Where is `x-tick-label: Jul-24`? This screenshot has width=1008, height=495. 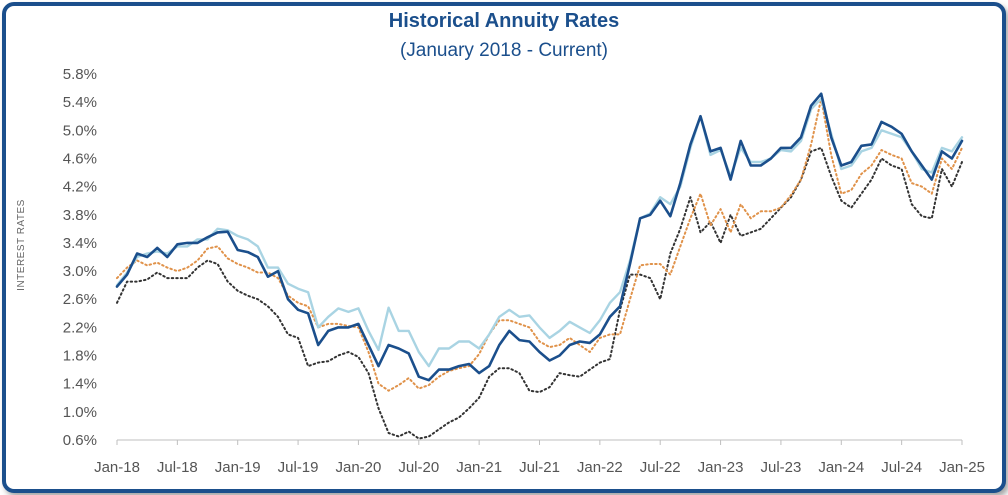
x-tick-label: Jul-24 is located at coordinates (901, 467).